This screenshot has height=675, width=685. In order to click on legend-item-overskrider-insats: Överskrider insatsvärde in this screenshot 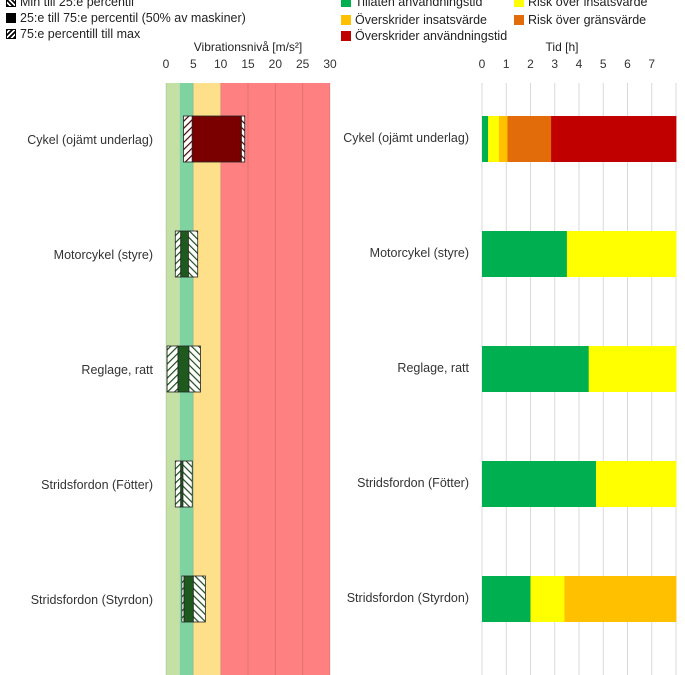, I will do `click(414, 20)`.